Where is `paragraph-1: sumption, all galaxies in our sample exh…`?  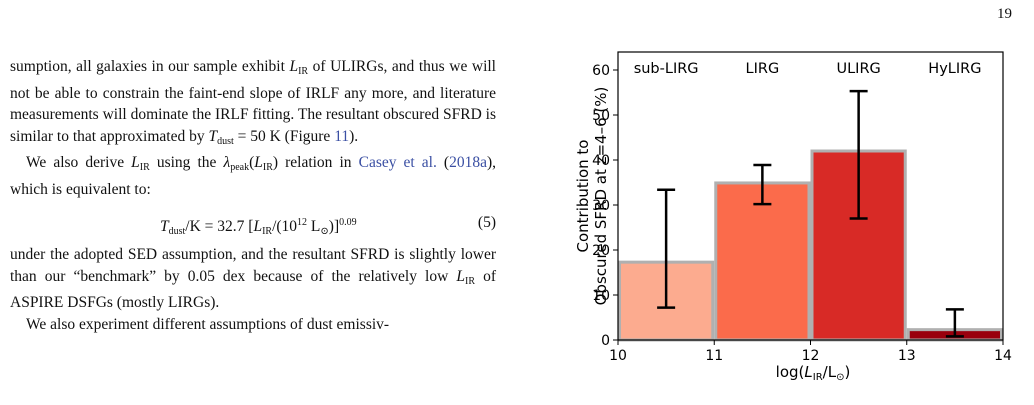 paragraph-1: sumption, all galaxies in our sample exh… is located at coordinates (253, 104).